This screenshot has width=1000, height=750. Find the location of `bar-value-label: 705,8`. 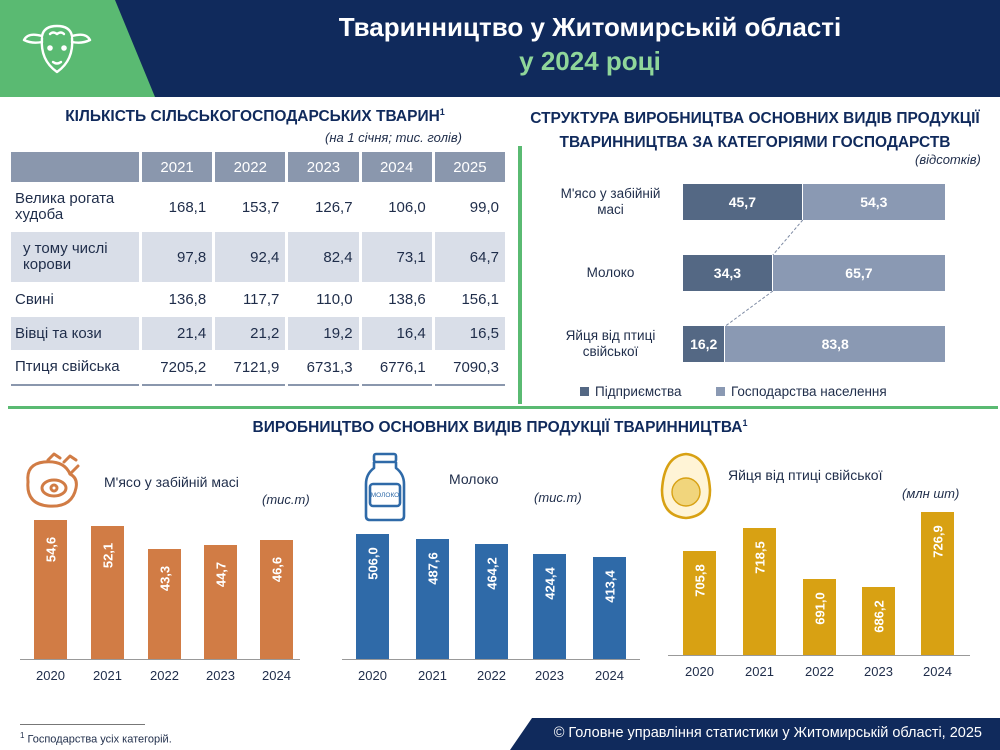

bar-value-label: 705,8 is located at coordinates (699, 580).